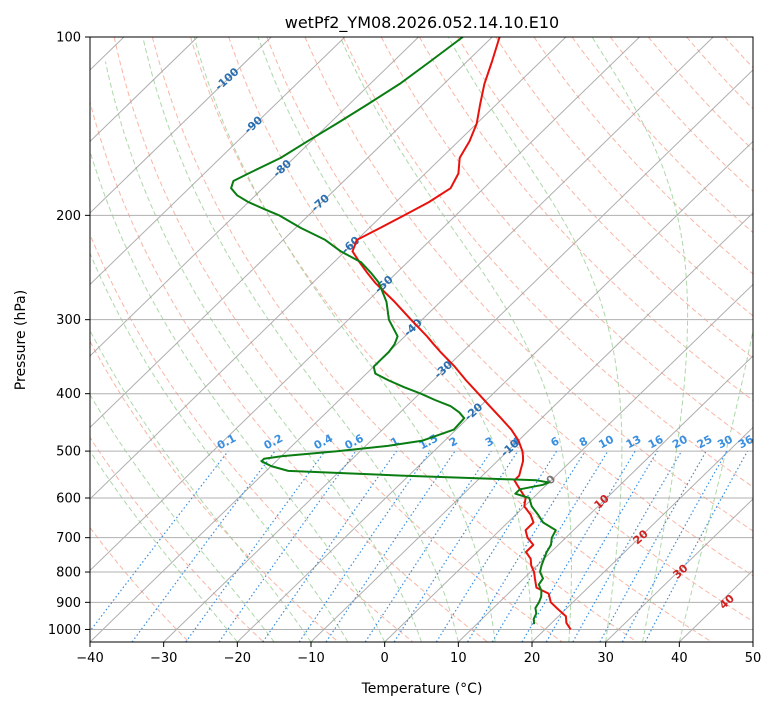  I want to click on y-tick-label: 400, so click(68, 394).